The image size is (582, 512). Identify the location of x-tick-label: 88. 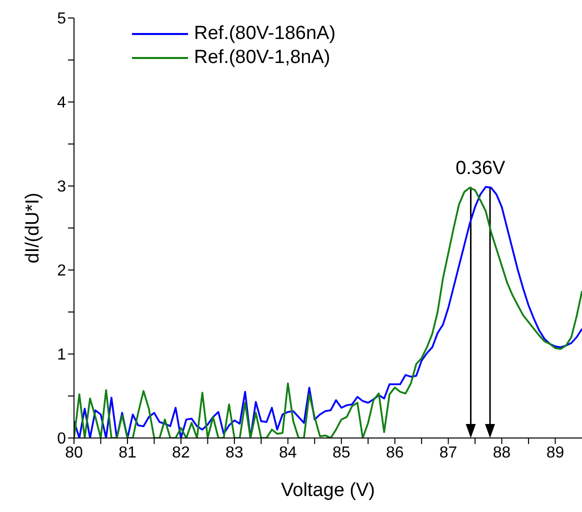
(501, 453).